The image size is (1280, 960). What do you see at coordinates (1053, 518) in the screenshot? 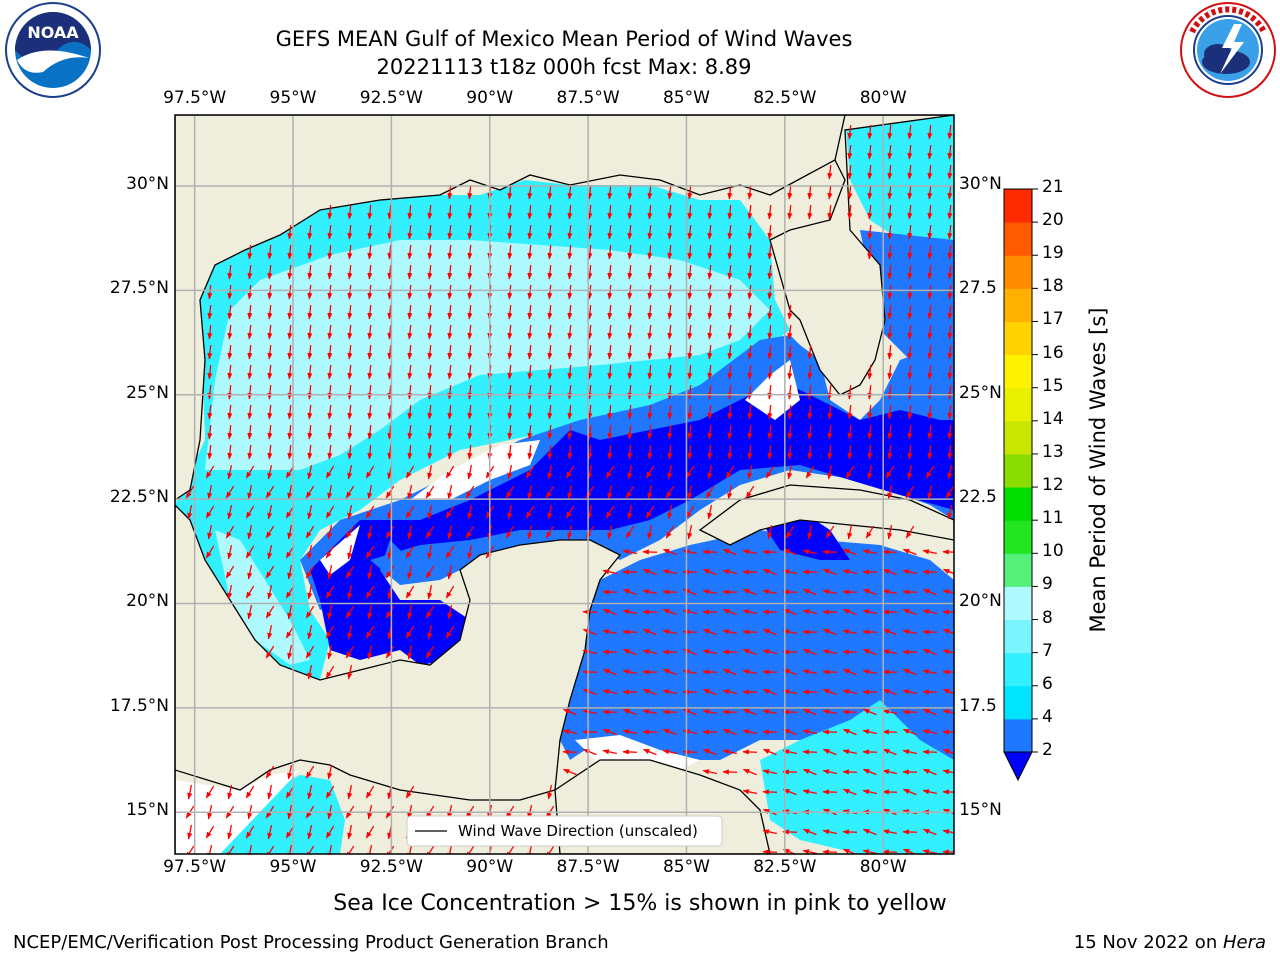
I see `colorbar-tick-label: 11` at bounding box center [1053, 518].